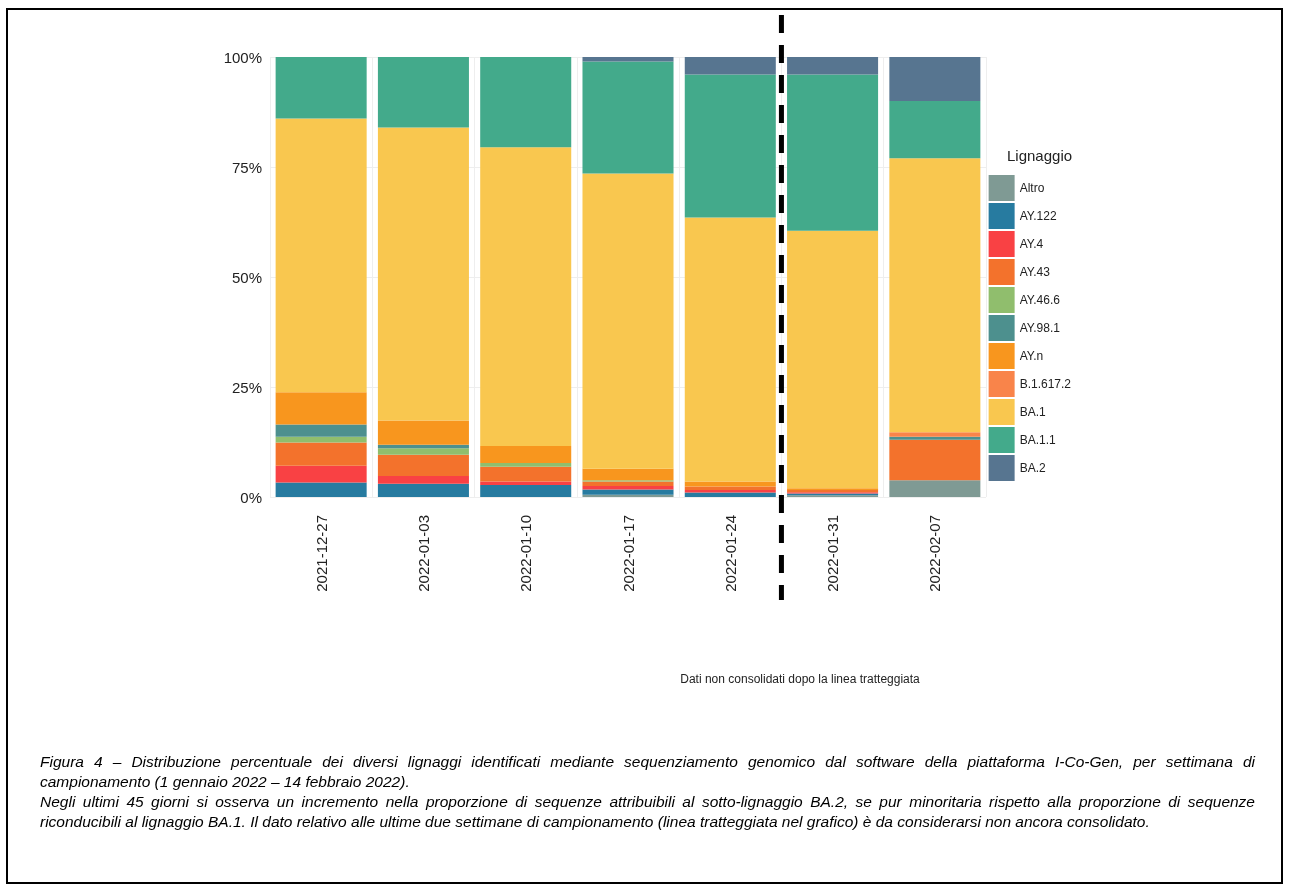  What do you see at coordinates (1035, 272) in the screenshot?
I see `legend-label: AY.43` at bounding box center [1035, 272].